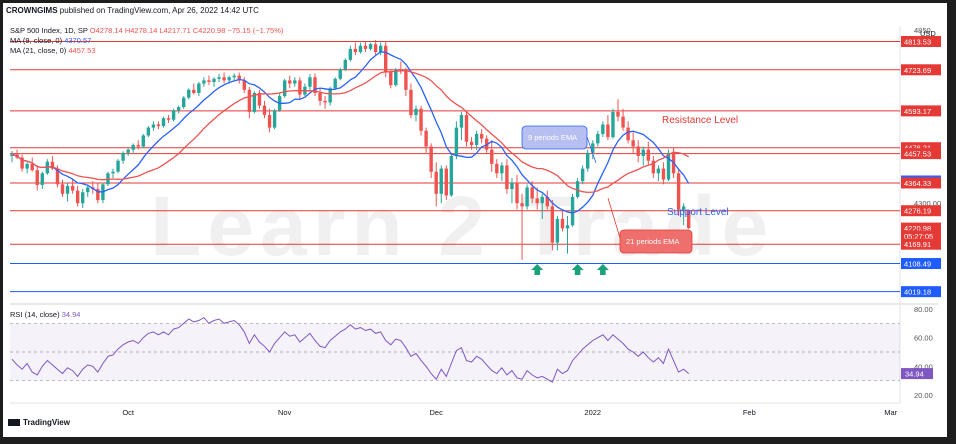 This screenshot has height=444, width=956. What do you see at coordinates (39, 422) in the screenshot?
I see `tradingview-logo: TradingView` at bounding box center [39, 422].